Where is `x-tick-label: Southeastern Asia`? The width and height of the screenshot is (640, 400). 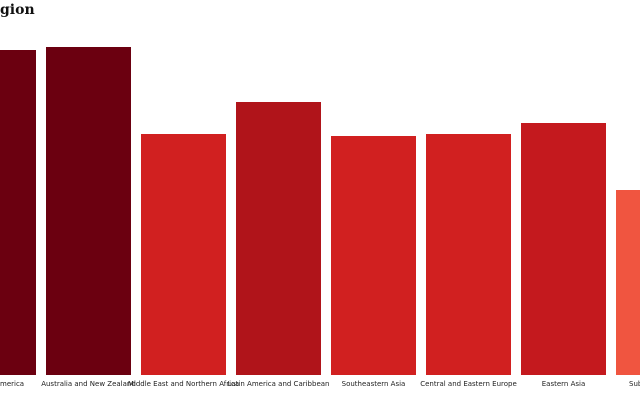
x-tick-label: Southeastern Asia is located at coordinates (374, 384).